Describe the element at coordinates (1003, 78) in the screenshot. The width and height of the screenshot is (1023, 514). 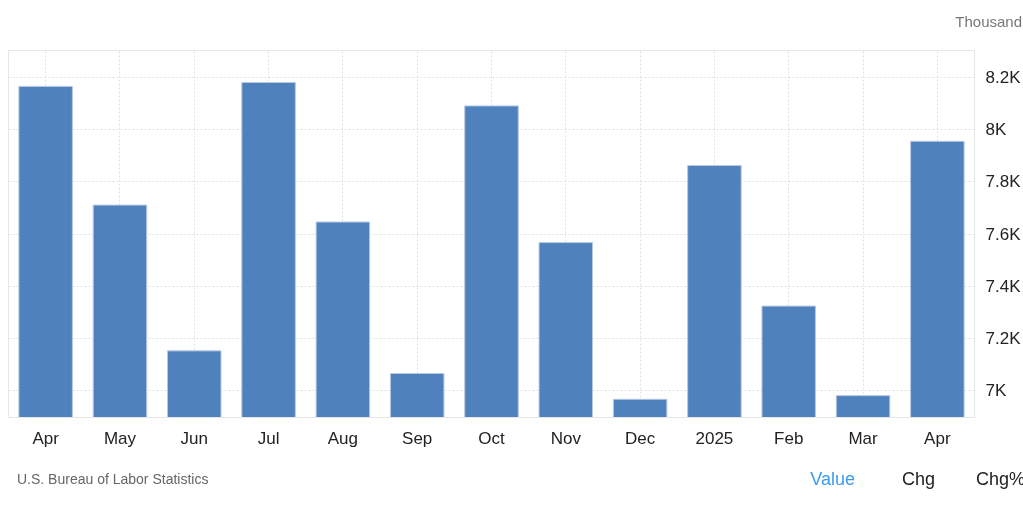
I see `y-tick-label: 8.2K` at that location.